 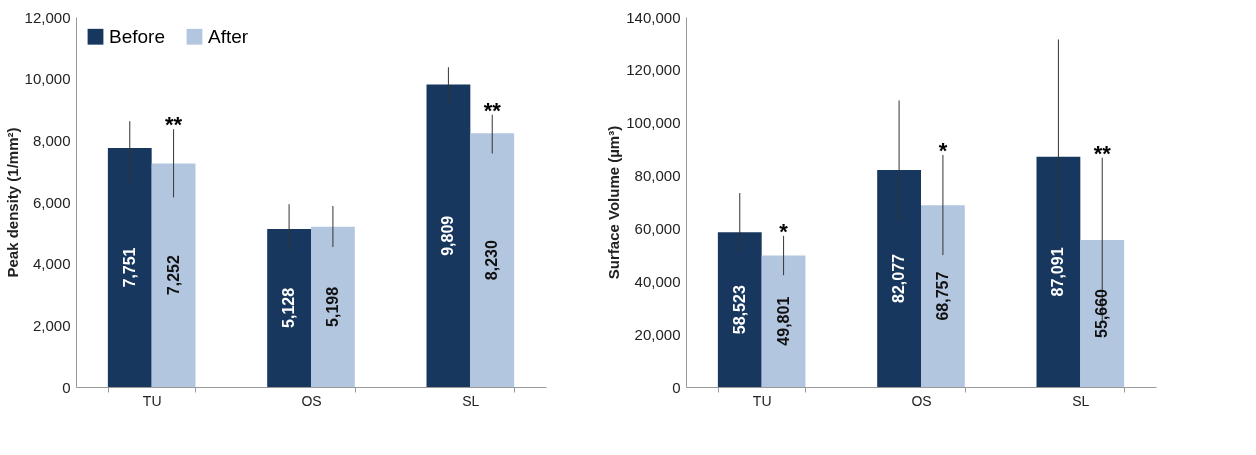 What do you see at coordinates (783, 321) in the screenshot?
I see `data-label: 49,801` at bounding box center [783, 321].